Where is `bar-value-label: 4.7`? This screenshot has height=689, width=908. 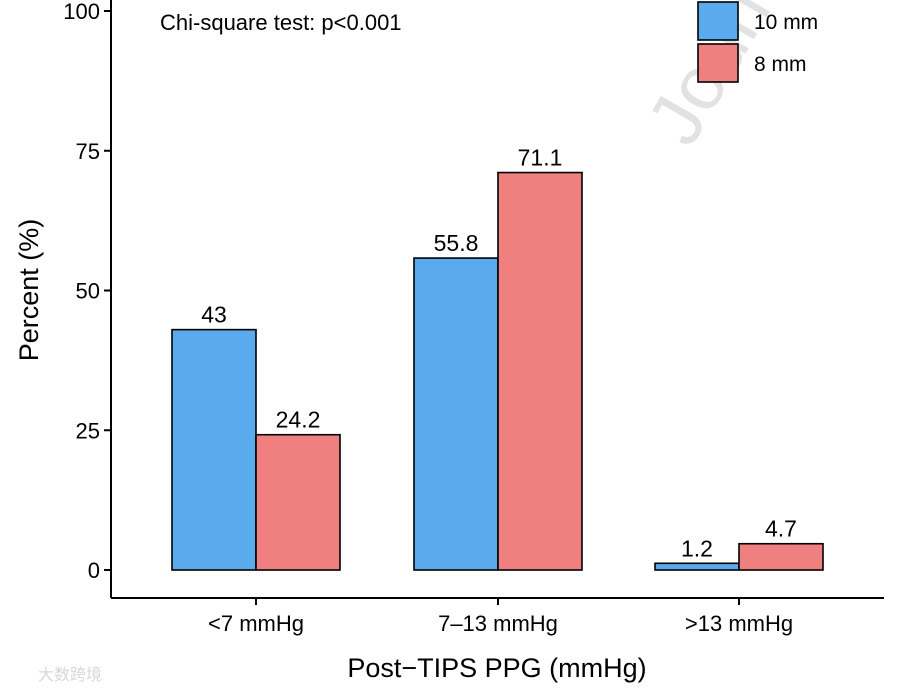
bar-value-label: 4.7 is located at coordinates (781, 529).